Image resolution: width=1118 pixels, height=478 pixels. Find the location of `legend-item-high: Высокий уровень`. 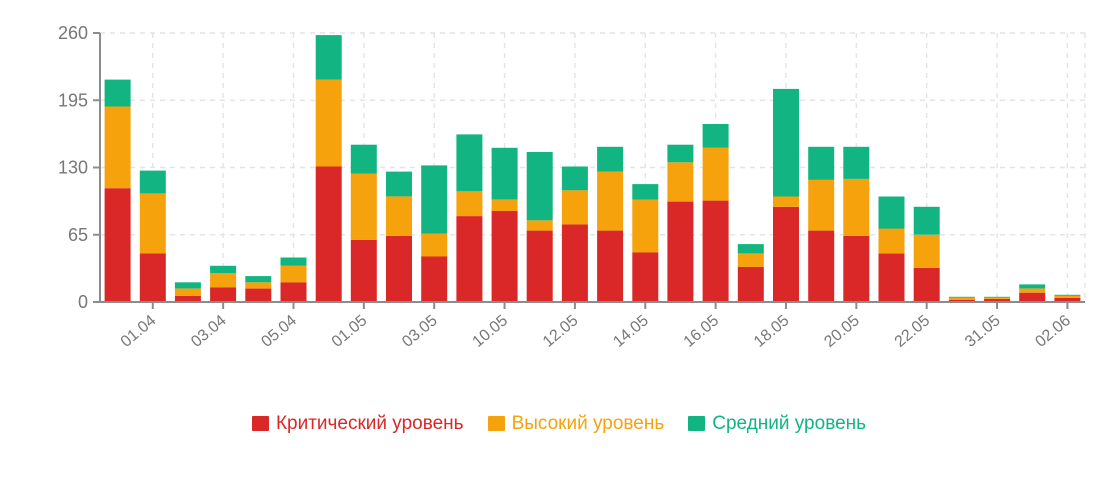

legend-item-high: Высокий уровень is located at coordinates (576, 423).